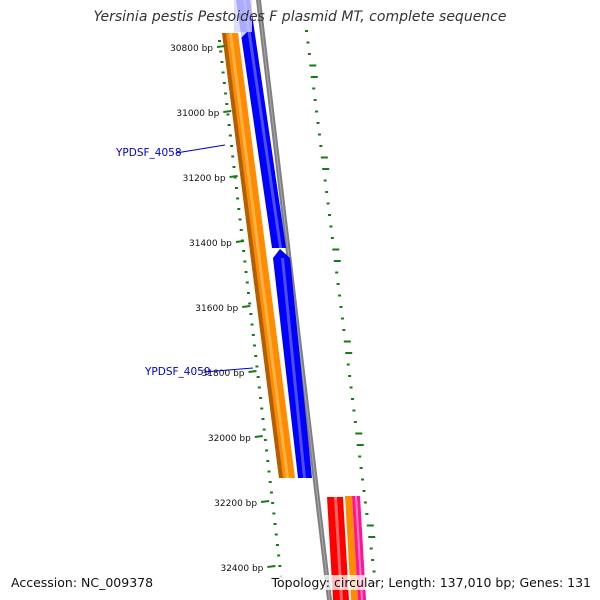 The height and width of the screenshot is (600, 600). What do you see at coordinates (82, 582) in the screenshot?
I see `accession-label: Accession: NC_009378` at bounding box center [82, 582].